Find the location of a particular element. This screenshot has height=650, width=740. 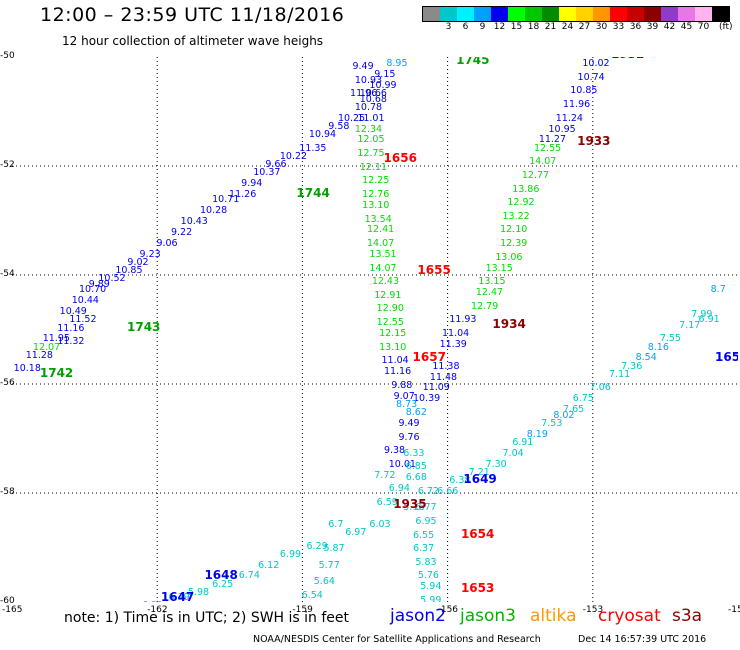

wave-height-value: 11.26 is located at coordinates (243, 194).